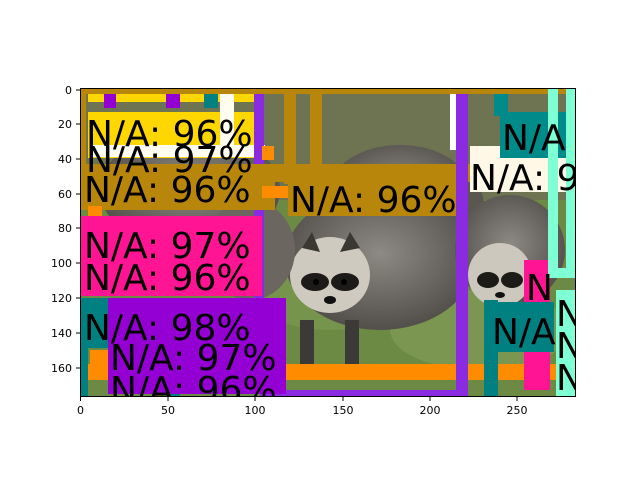 Image resolution: width=640 pixels, height=480 pixels. What do you see at coordinates (167, 328) in the screenshot?
I see `detection-label: N/A: 98%` at bounding box center [167, 328].